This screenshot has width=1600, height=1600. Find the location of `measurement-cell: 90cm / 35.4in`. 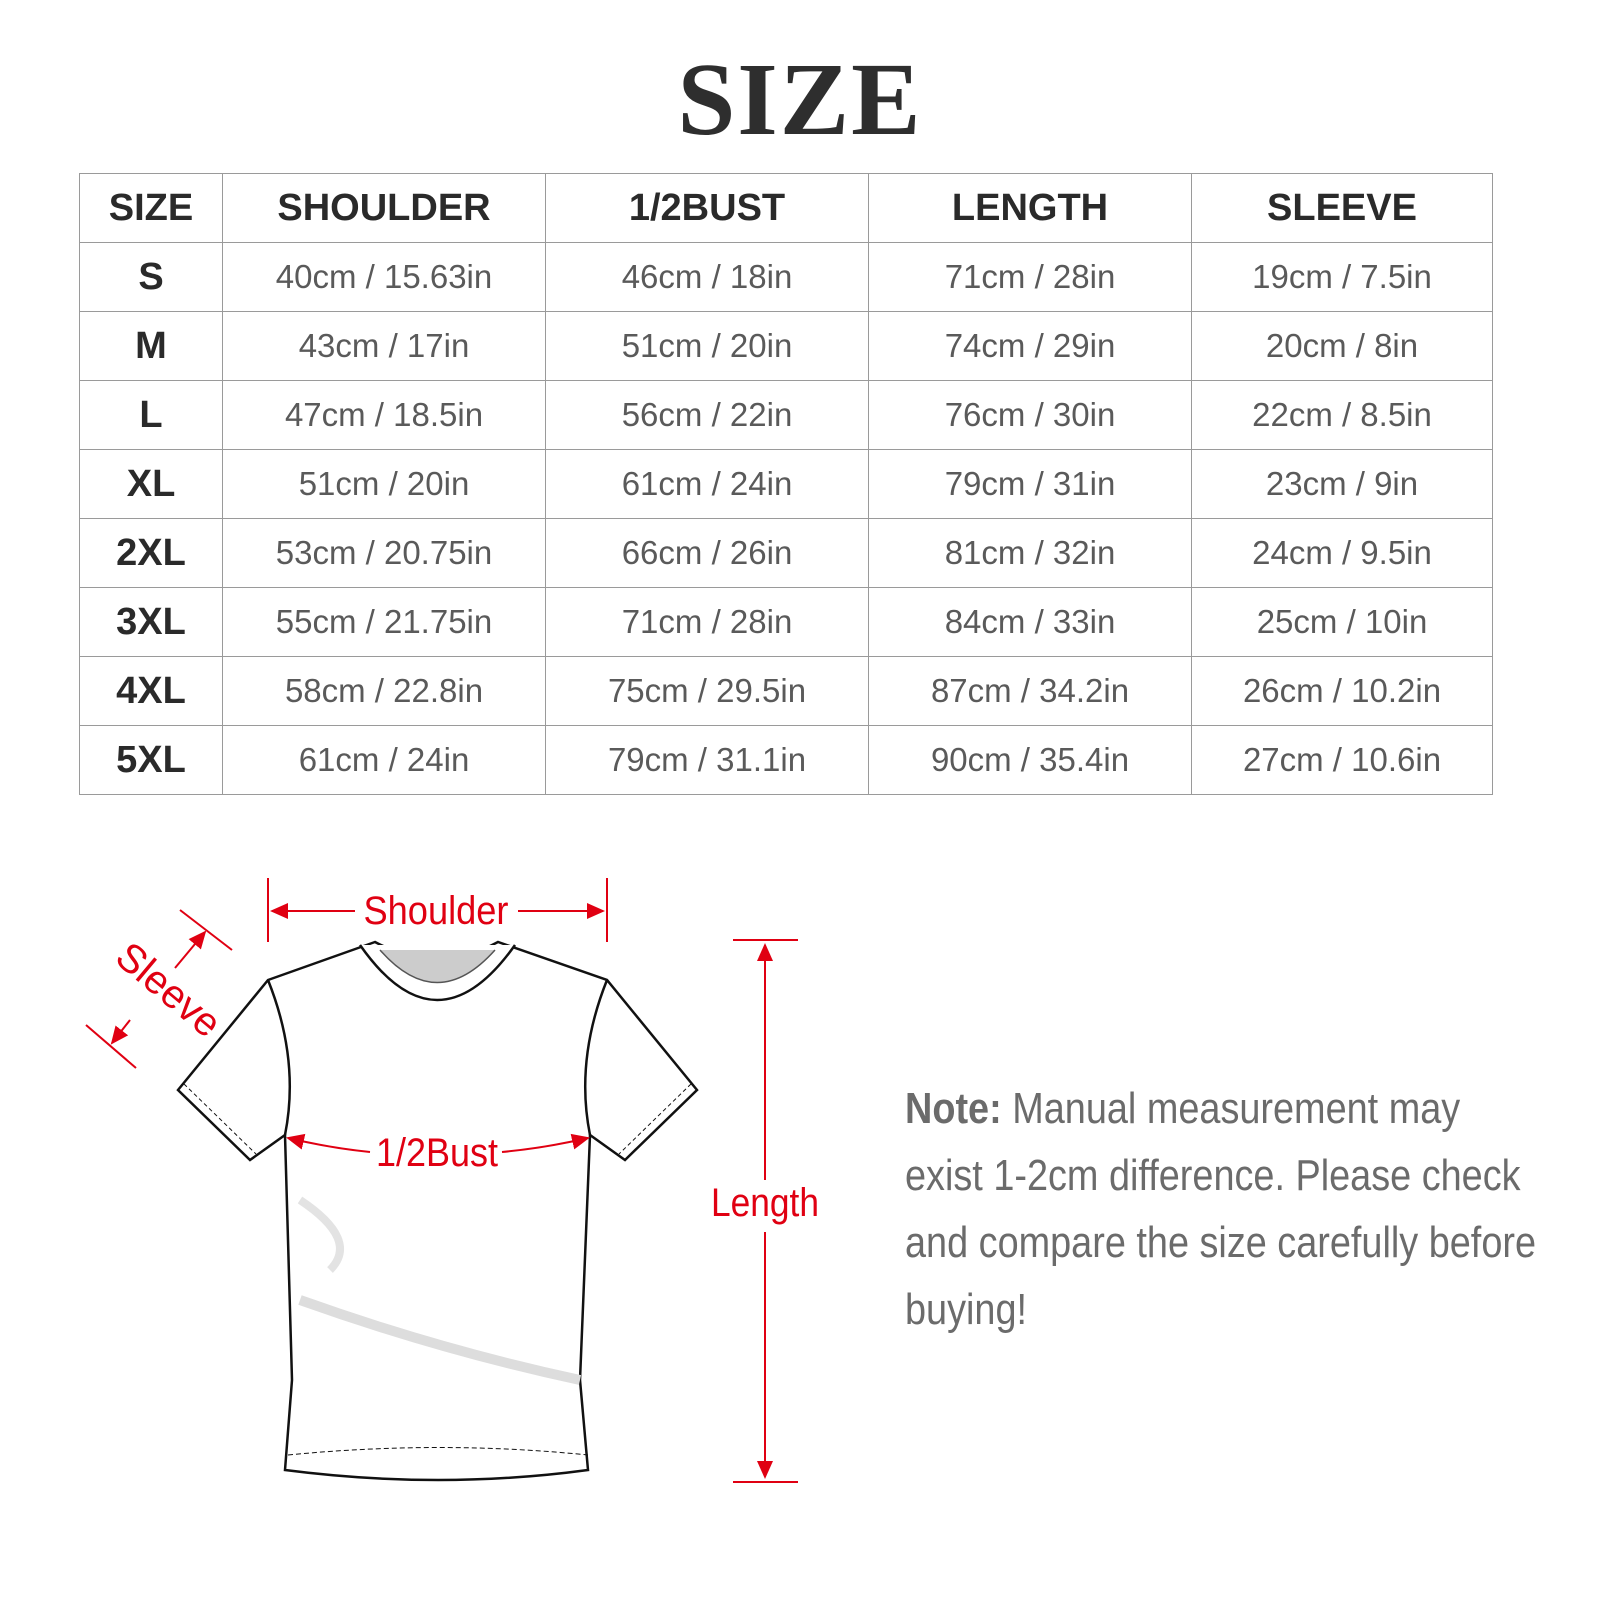

measurement-cell: 90cm / 35.4in is located at coordinates (1030, 760).